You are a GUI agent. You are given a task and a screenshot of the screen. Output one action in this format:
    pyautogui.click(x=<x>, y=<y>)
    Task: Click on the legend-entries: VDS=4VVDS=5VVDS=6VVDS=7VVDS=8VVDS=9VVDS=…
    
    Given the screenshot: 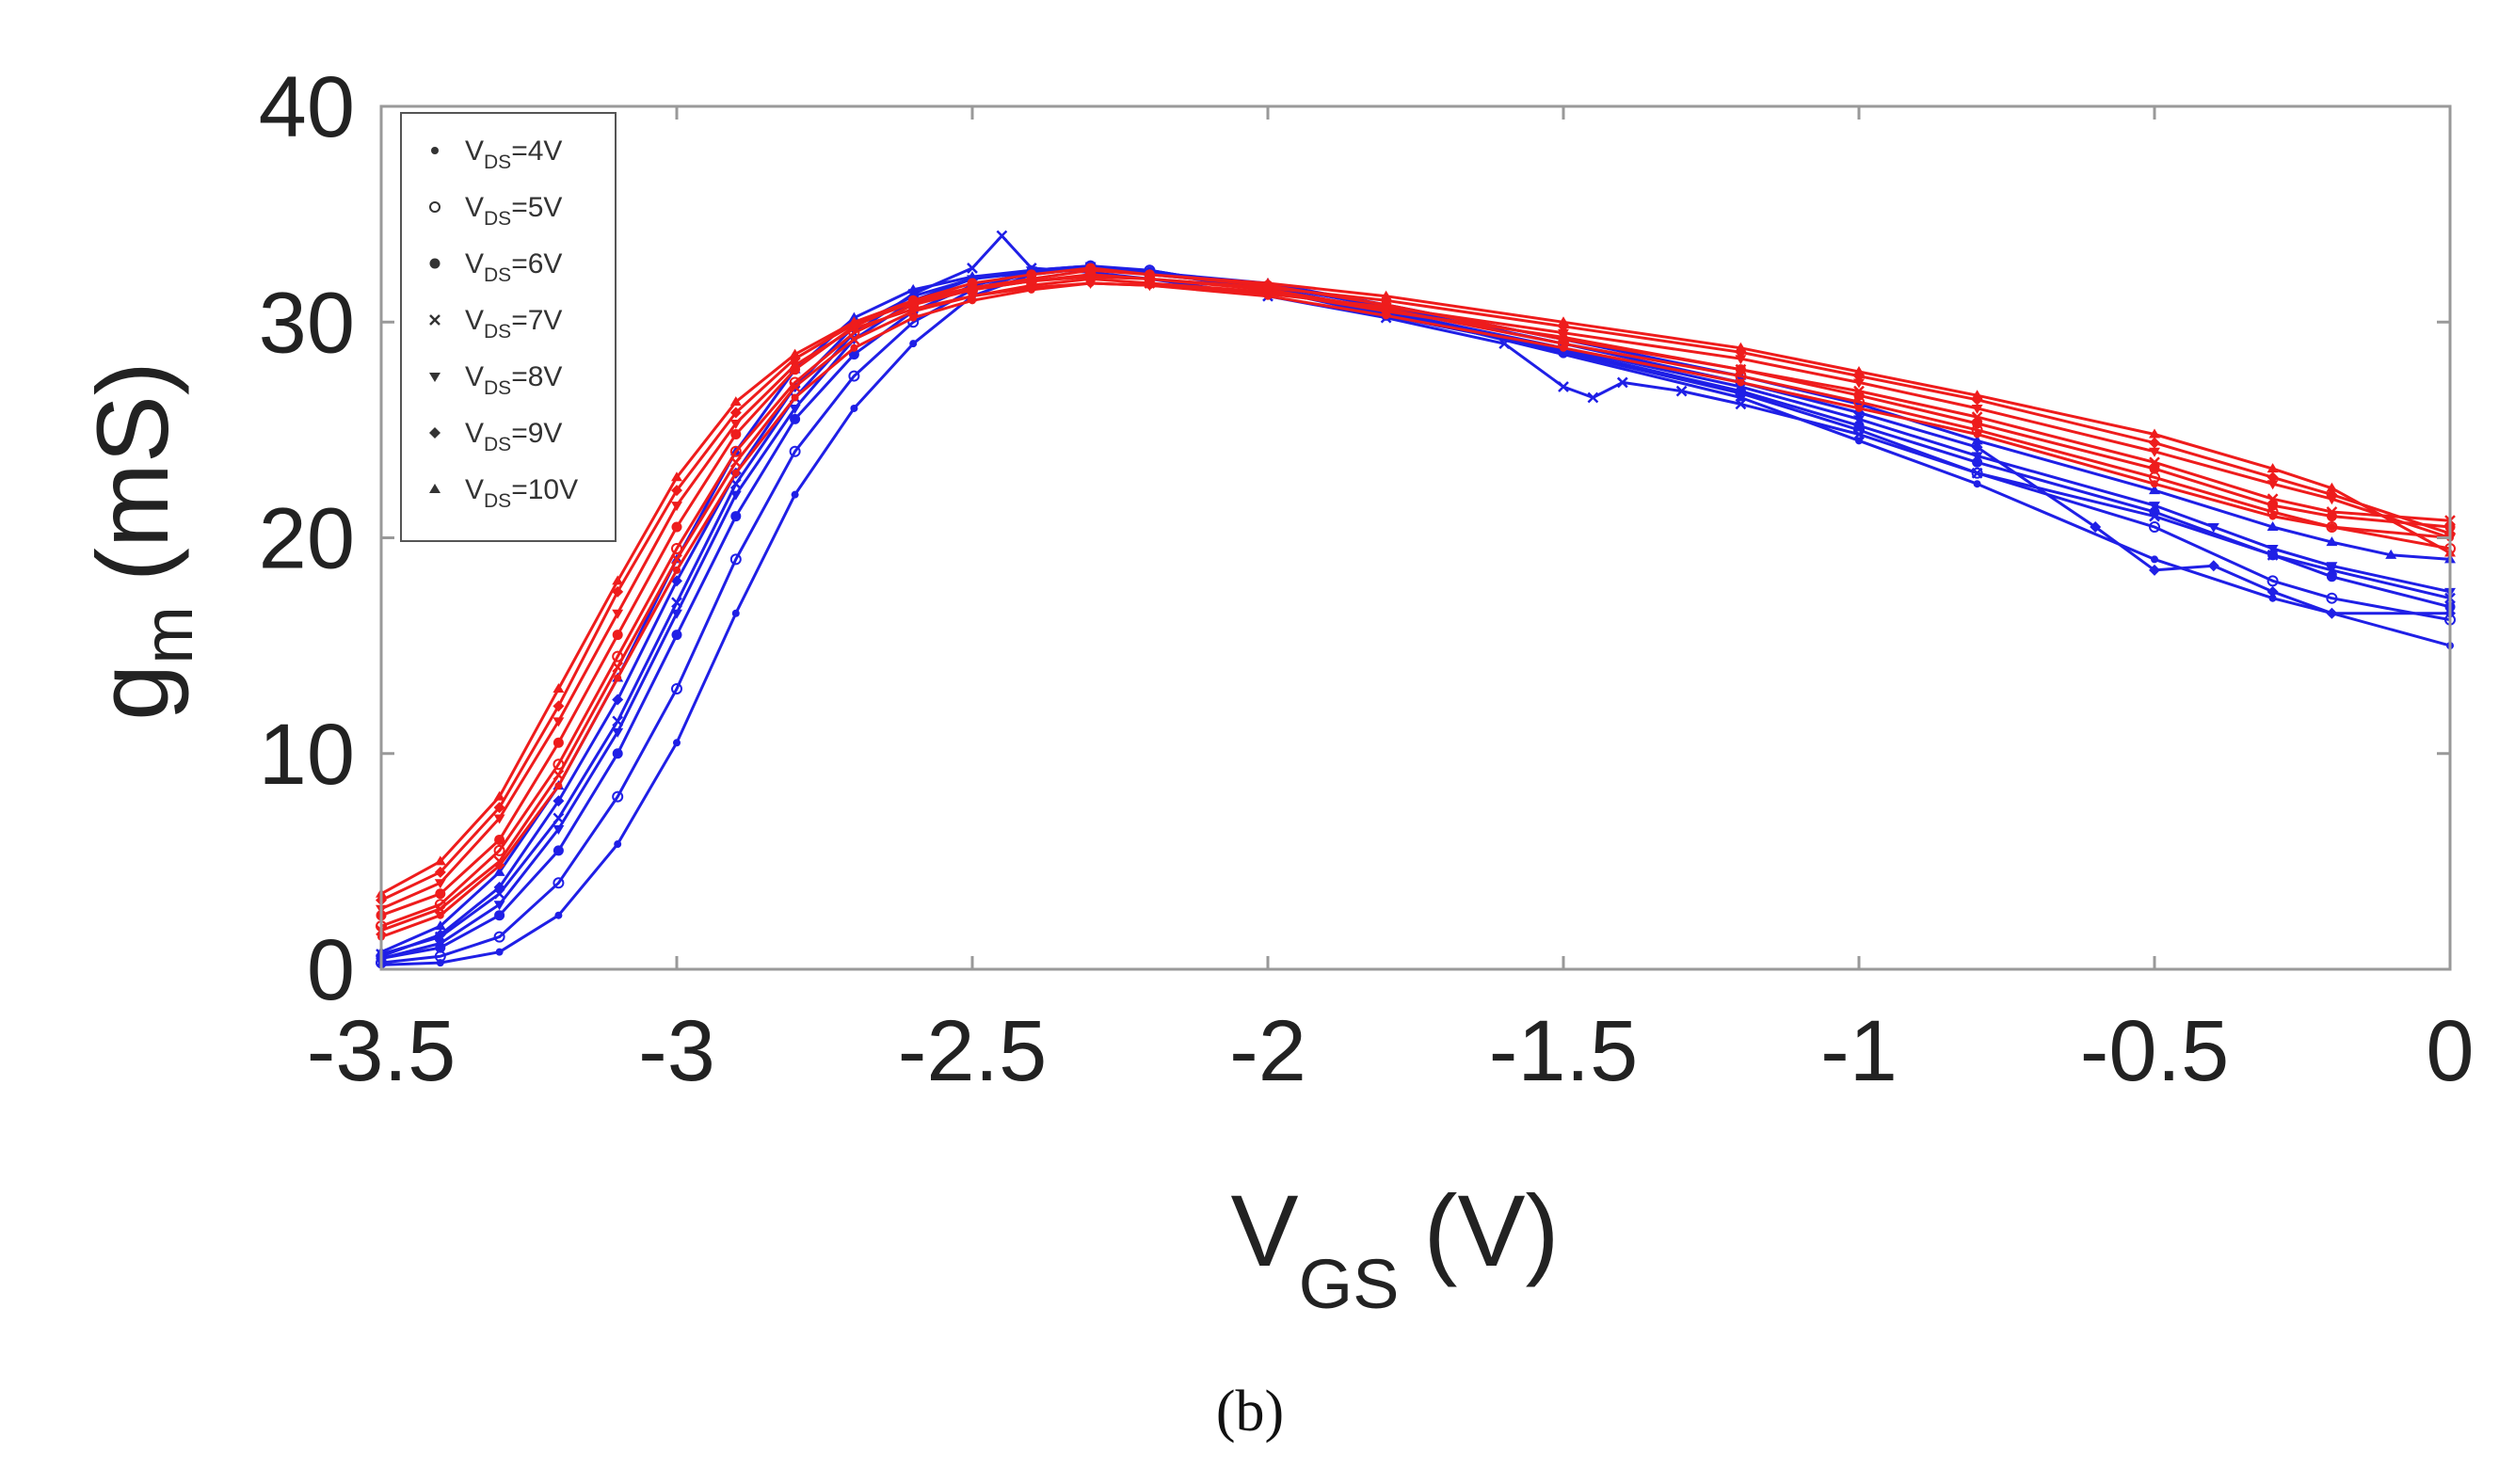 What is the action you would take?
    pyautogui.click(x=503, y=324)
    